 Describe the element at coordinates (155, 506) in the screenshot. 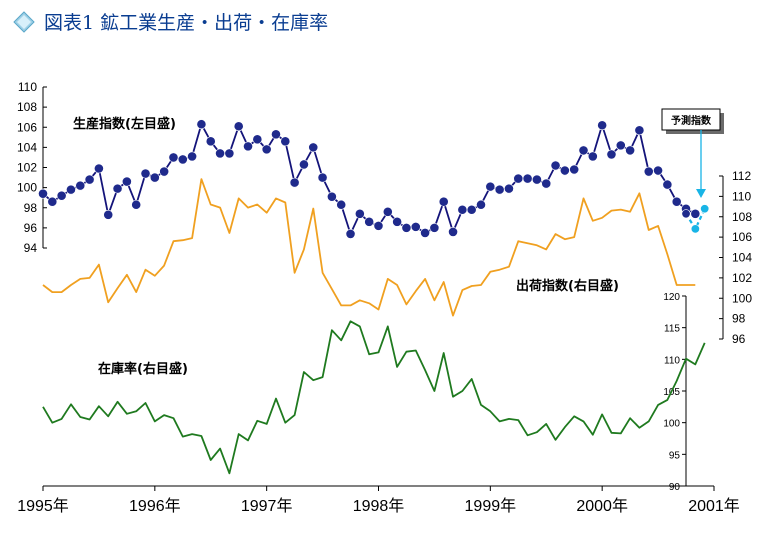

I see `x-axis-tick-label: 1996年` at that location.